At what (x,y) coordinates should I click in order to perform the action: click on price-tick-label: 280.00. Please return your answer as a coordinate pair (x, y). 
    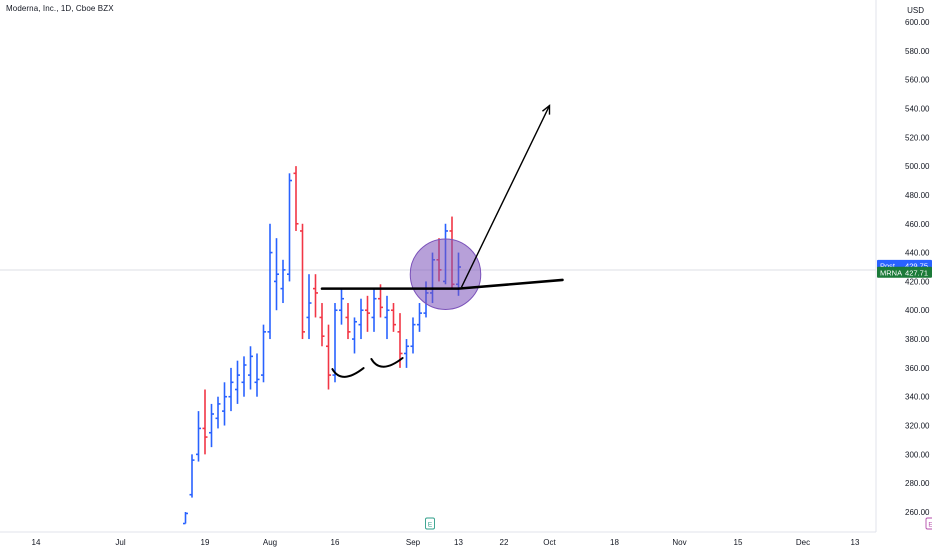
    Looking at the image, I should click on (917, 483).